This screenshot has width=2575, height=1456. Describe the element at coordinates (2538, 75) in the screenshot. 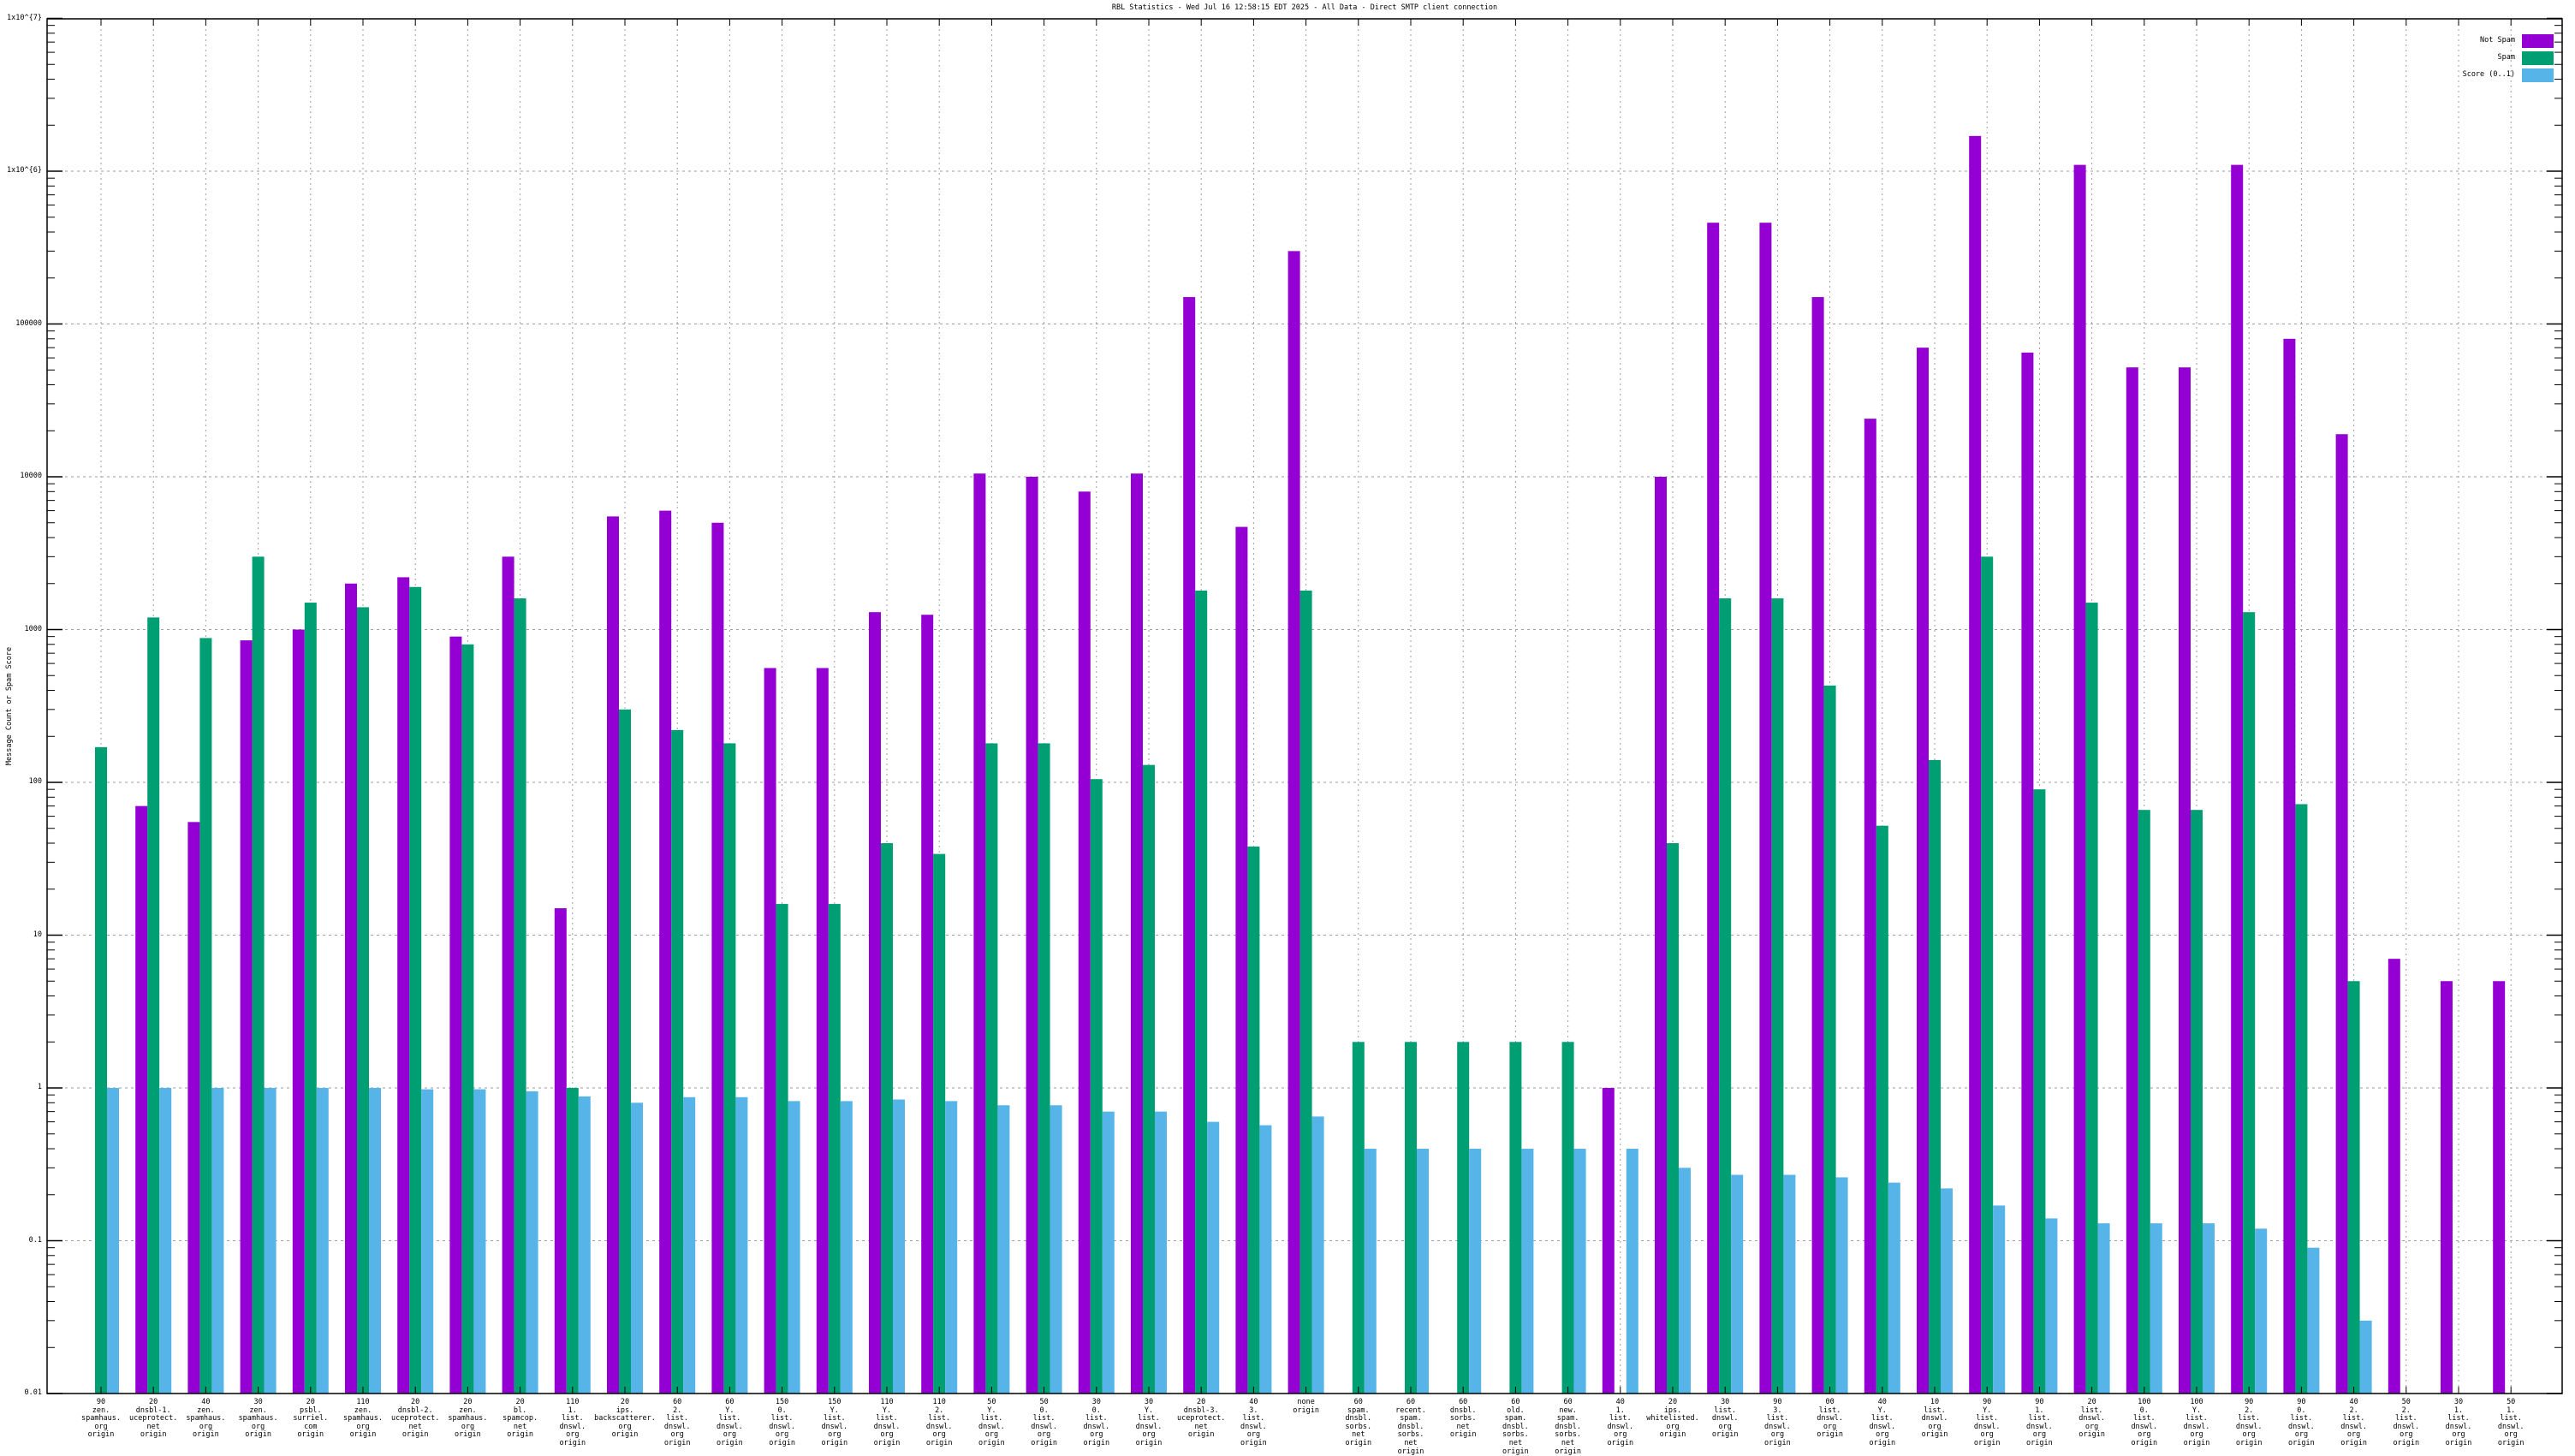

I see `legend-swatch-score-0-1-` at that location.